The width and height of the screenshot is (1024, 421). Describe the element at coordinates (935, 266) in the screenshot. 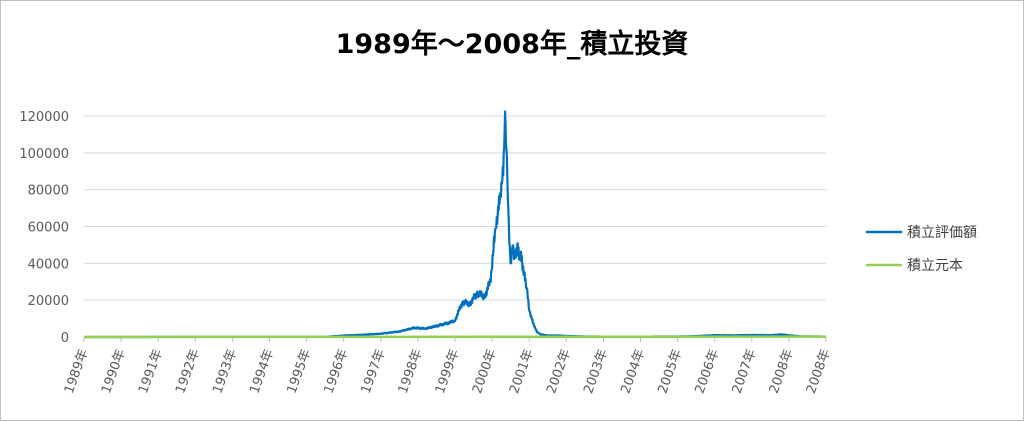

I see `legend-label: 積立元本` at that location.